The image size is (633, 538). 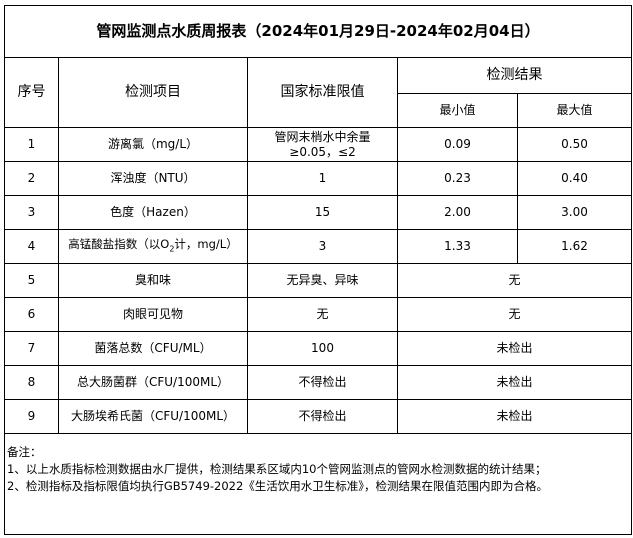 I want to click on max-cell: 0.50, so click(x=574, y=144).